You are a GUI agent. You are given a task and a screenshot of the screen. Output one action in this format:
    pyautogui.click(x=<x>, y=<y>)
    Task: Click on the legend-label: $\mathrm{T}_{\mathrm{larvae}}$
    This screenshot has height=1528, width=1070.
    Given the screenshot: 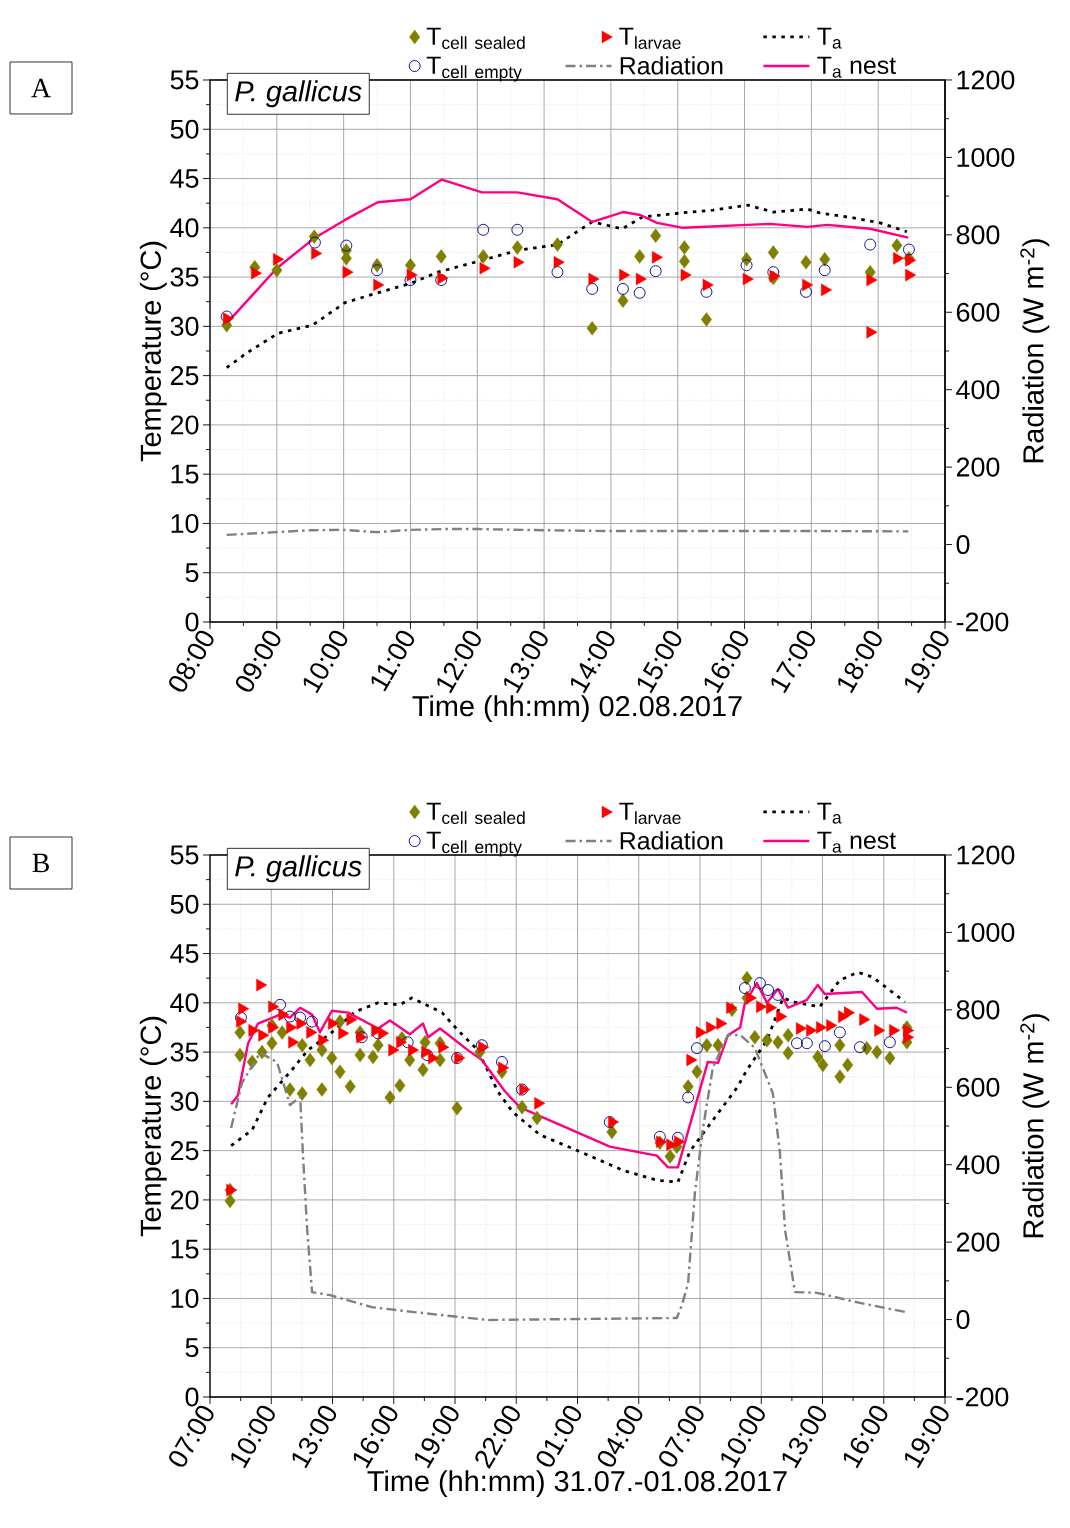 What is the action you would take?
    pyautogui.click(x=650, y=38)
    